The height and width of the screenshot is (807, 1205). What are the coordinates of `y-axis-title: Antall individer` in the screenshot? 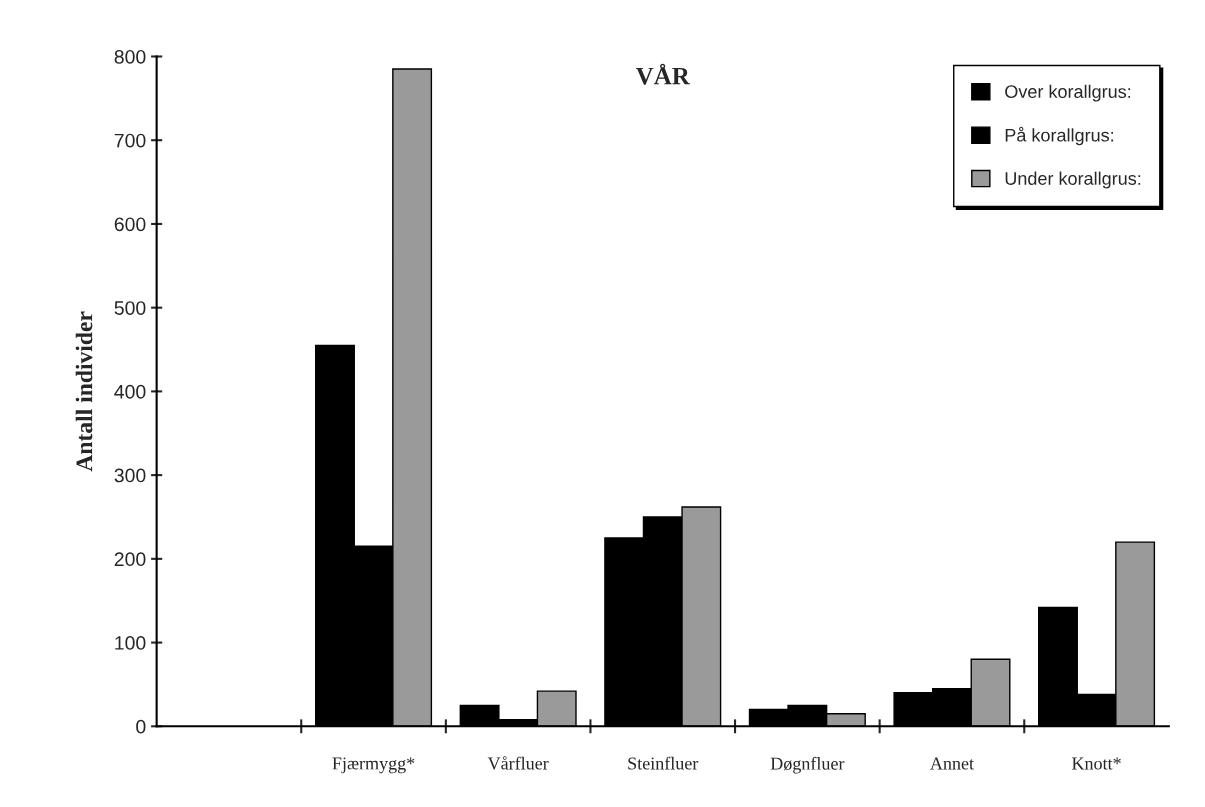 It's located at (84, 391).